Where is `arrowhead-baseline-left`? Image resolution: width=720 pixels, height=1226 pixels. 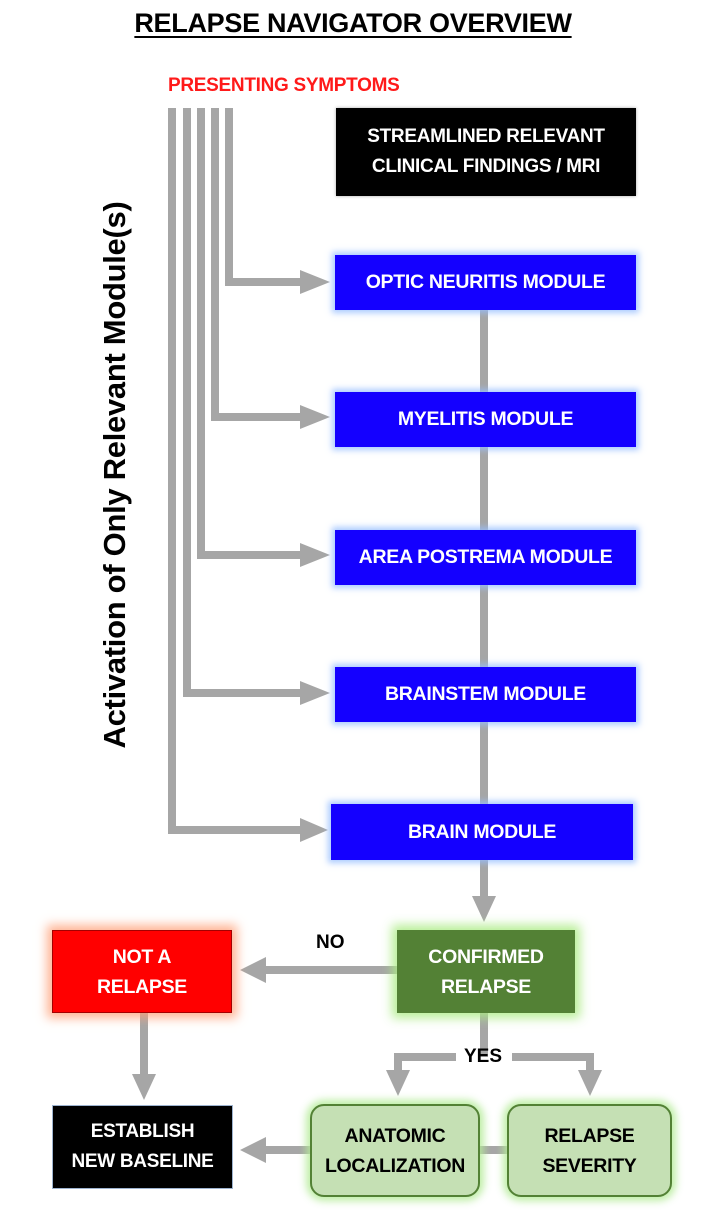 arrowhead-baseline-left is located at coordinates (253, 1150).